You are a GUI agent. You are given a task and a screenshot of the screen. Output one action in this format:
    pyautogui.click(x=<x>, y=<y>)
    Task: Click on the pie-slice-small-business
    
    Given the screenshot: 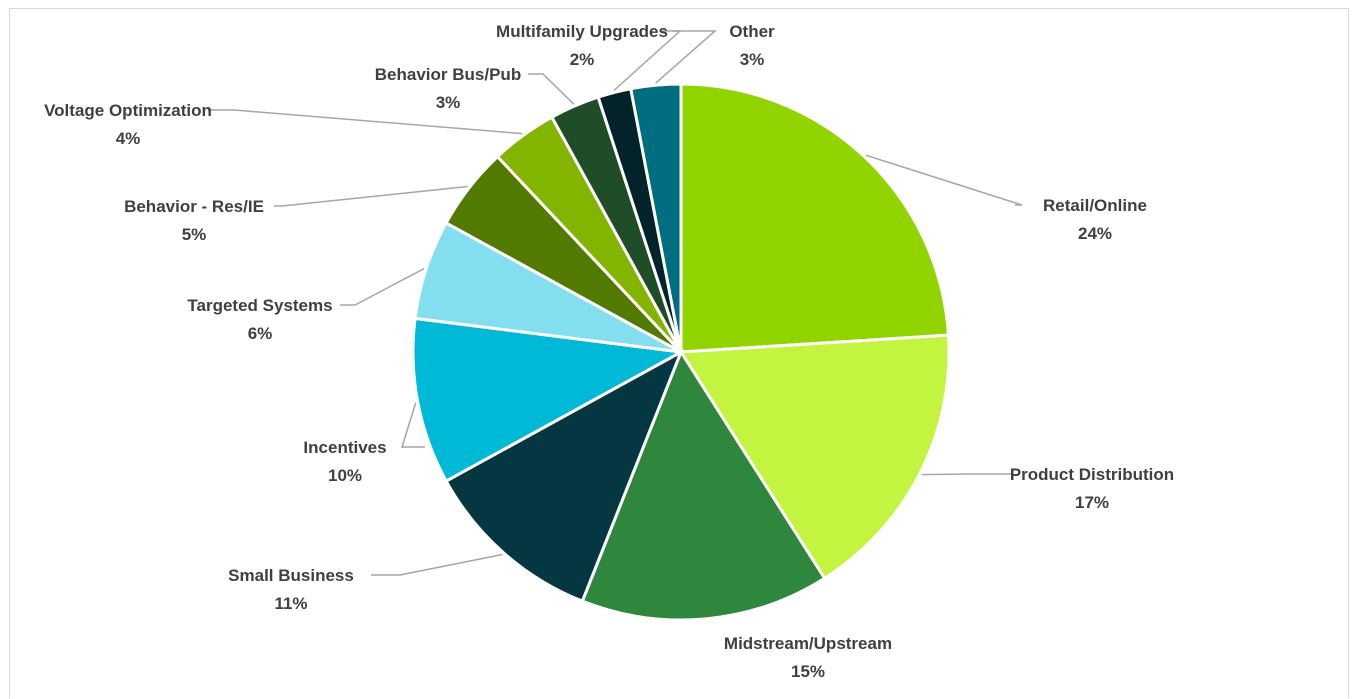 What is the action you would take?
    pyautogui.click(x=564, y=476)
    